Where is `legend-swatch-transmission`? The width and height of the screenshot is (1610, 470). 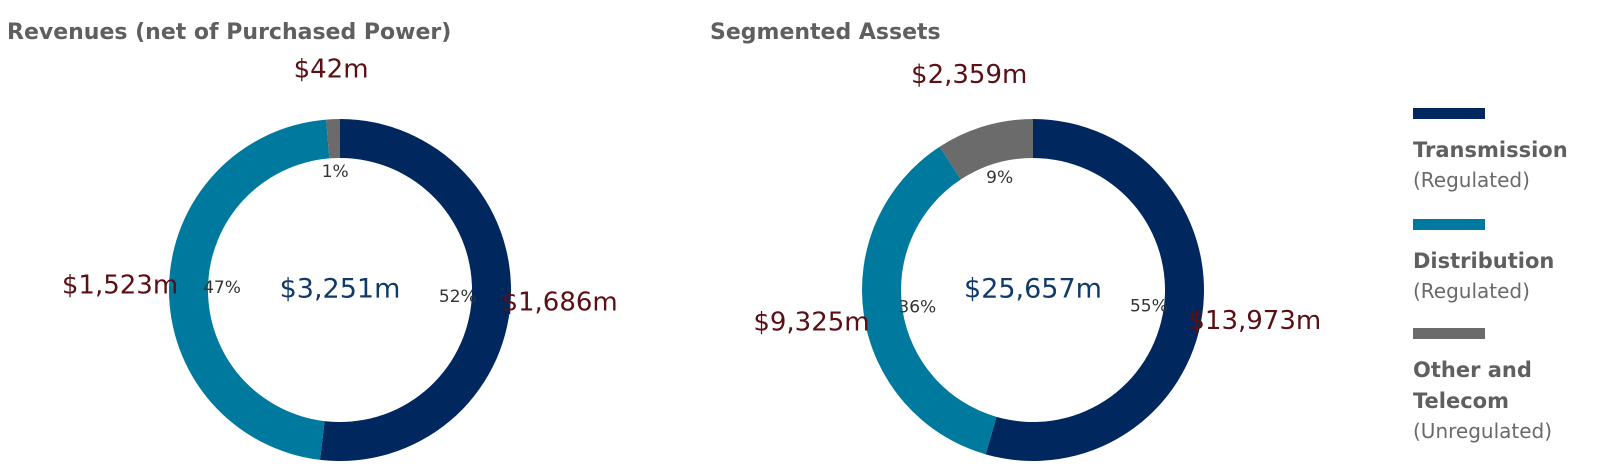 legend-swatch-transmission is located at coordinates (1449, 113).